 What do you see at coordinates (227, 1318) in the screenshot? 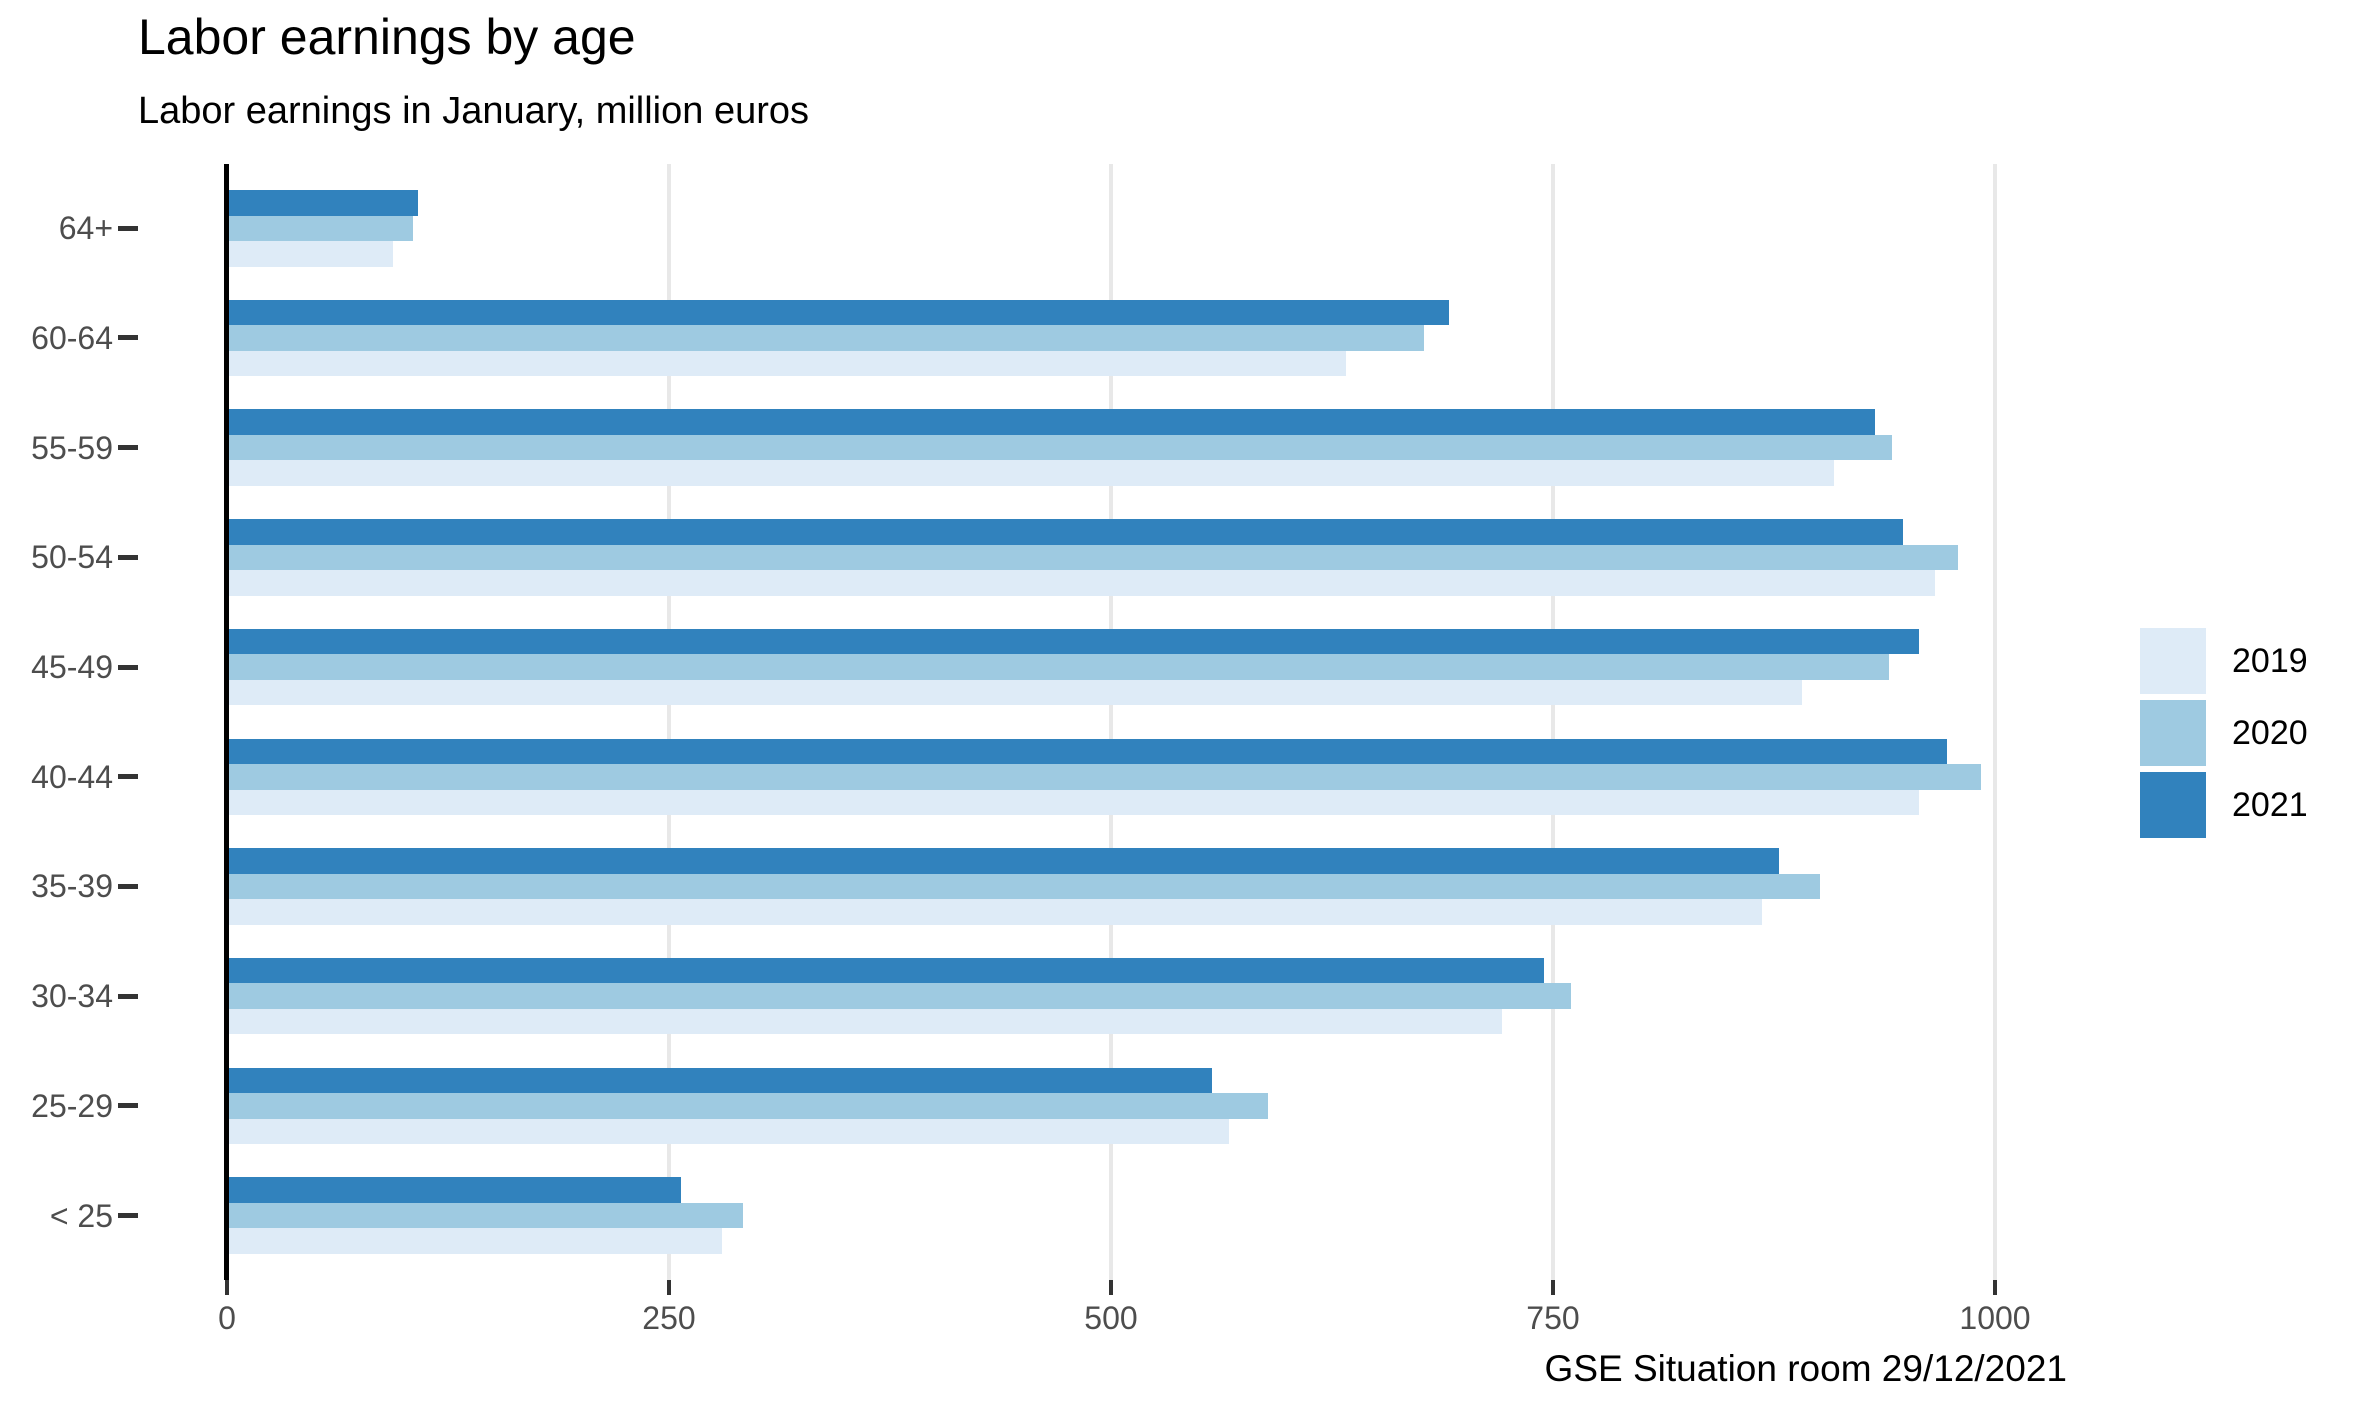
I see `x-axis-label: 0` at bounding box center [227, 1318].